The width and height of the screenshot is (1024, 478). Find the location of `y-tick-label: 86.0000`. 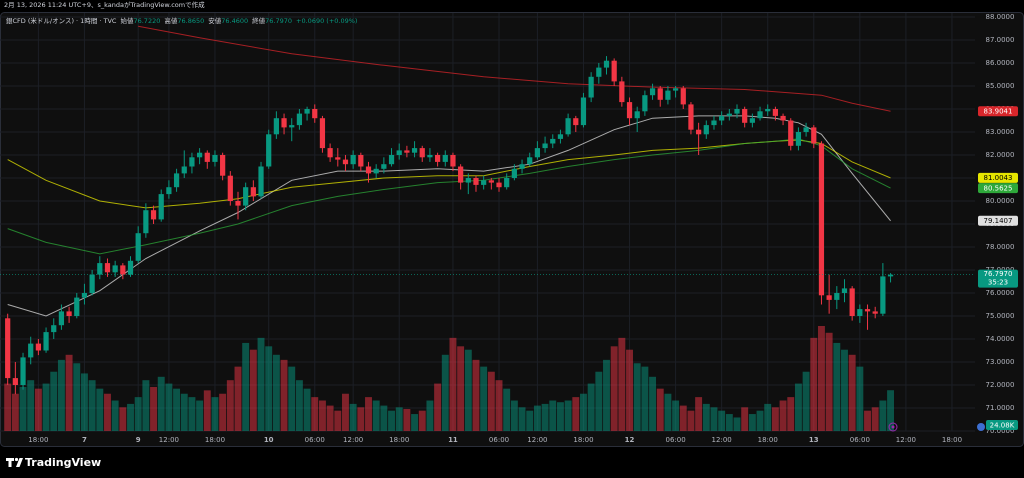

y-tick-label: 86.0000 is located at coordinates (1000, 63).